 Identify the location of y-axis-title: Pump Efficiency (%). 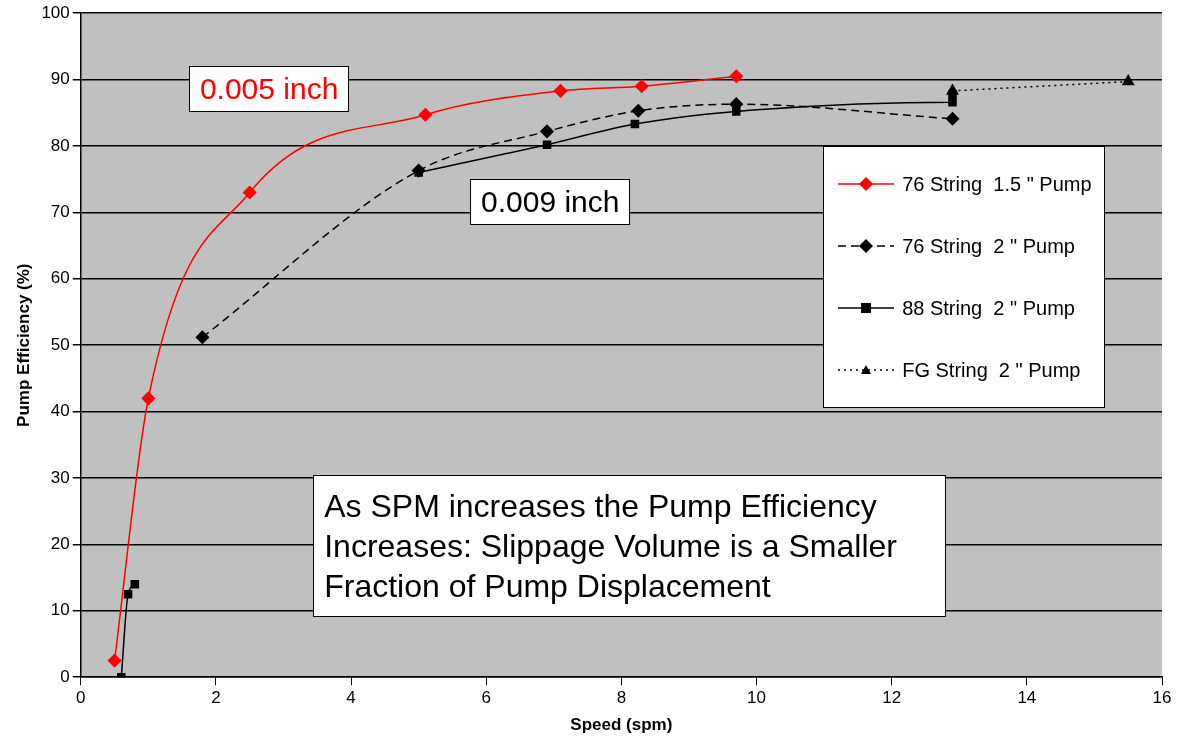
(23, 345).